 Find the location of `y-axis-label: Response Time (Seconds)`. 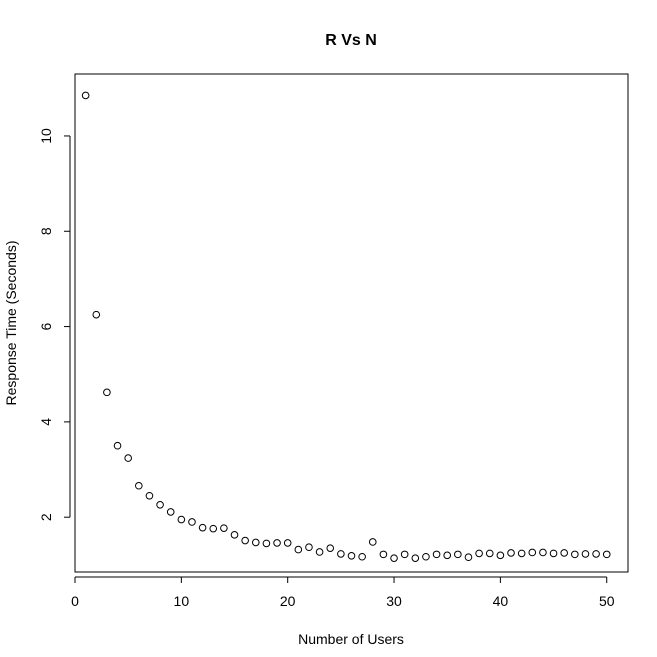

y-axis-label: Response Time (Seconds) is located at coordinates (11, 323).